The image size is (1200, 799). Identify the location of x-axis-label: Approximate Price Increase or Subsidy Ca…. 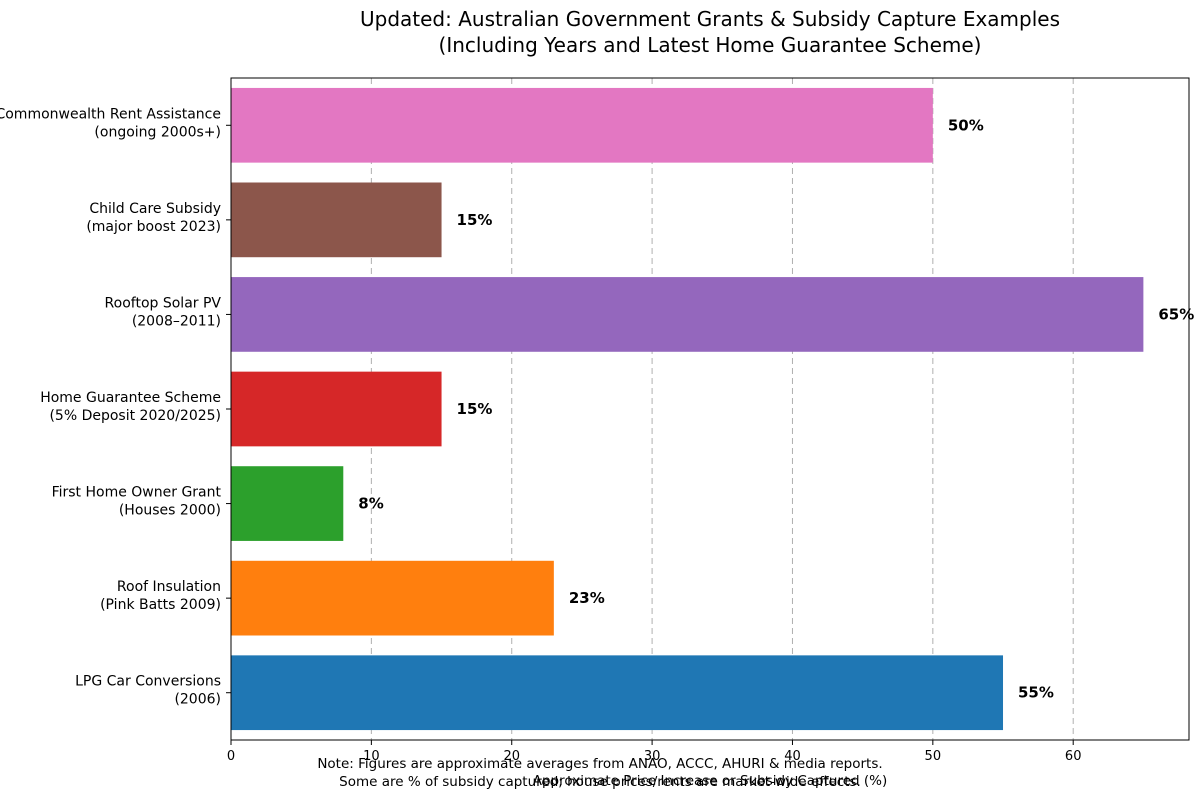
(710, 781).